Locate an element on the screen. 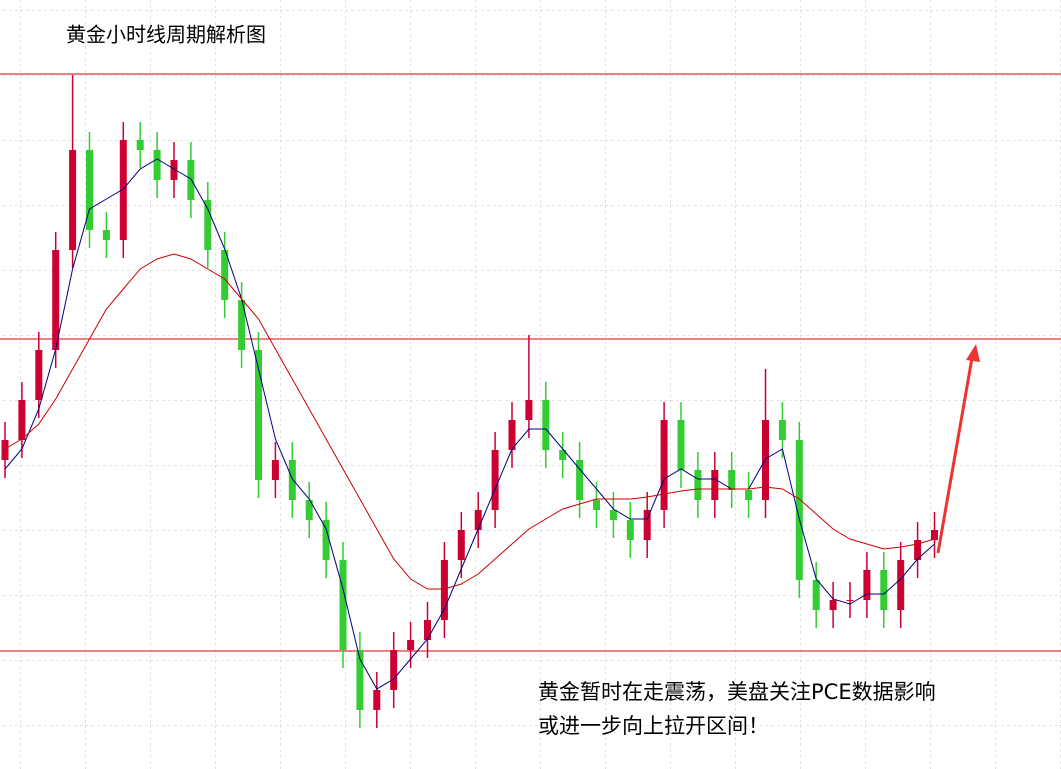 Image resolution: width=1061 pixels, height=769 pixels. arrow is located at coordinates (955, 455).